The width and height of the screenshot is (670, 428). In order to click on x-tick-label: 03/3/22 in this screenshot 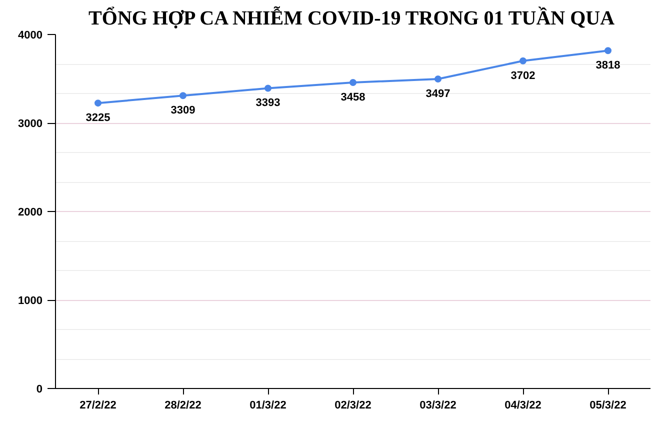, I will do `click(438, 406)`.